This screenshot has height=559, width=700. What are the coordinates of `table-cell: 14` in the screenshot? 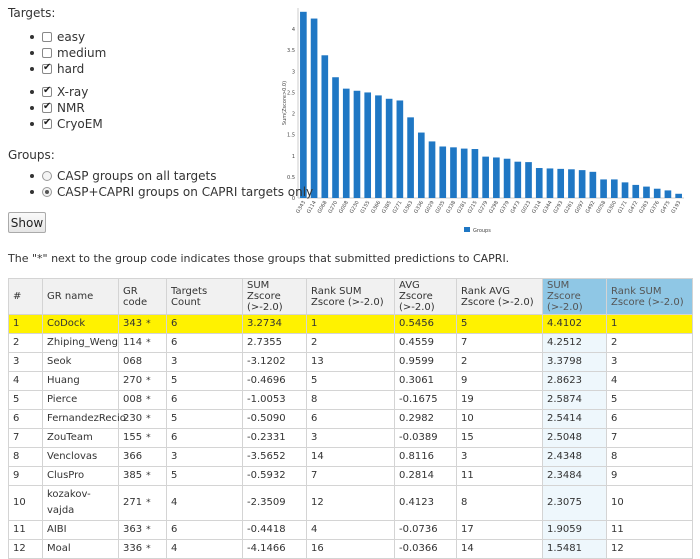 It's located at (499, 549).